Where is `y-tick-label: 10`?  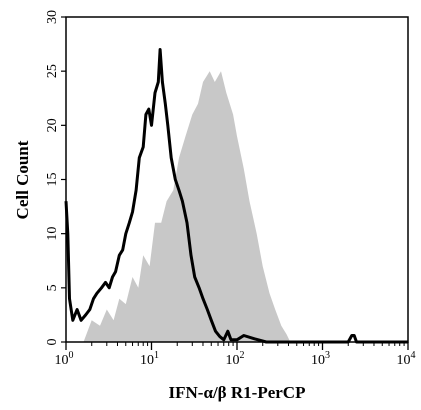 y-tick-label: 10 is located at coordinates (52, 234).